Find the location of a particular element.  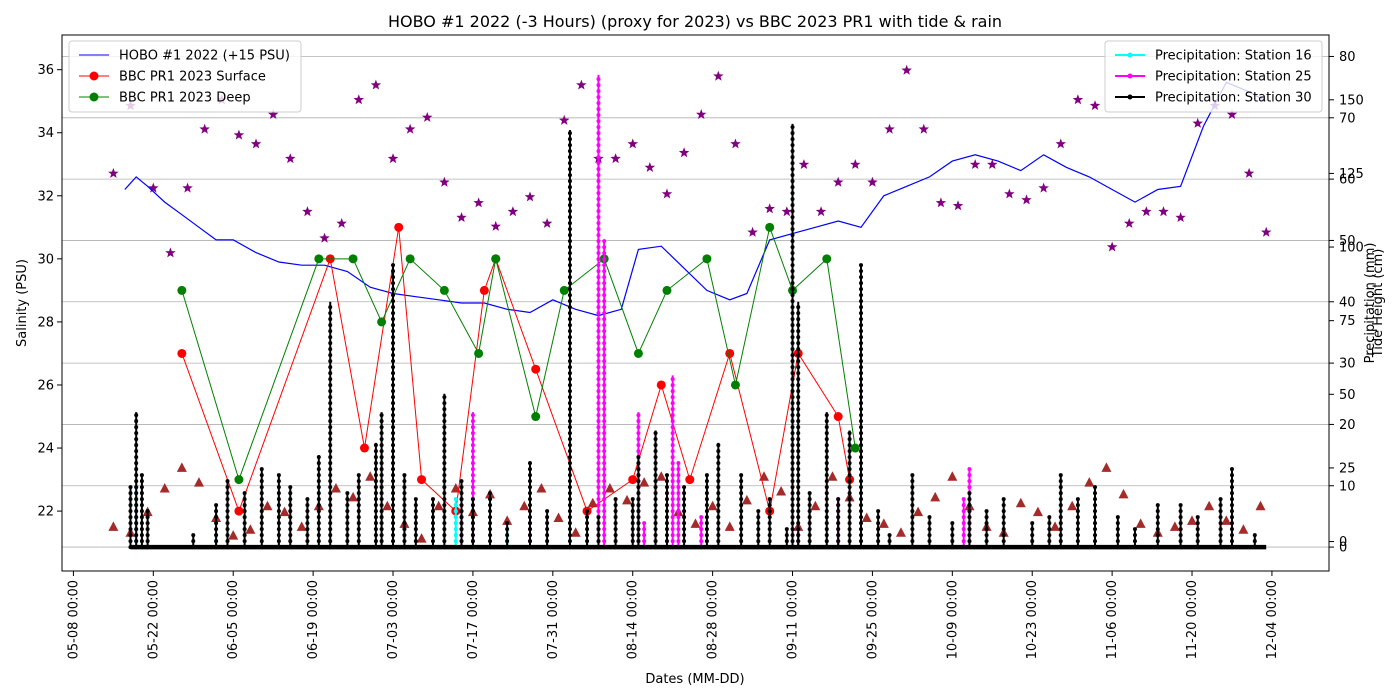

station16-precip-point is located at coordinates (455, 499).